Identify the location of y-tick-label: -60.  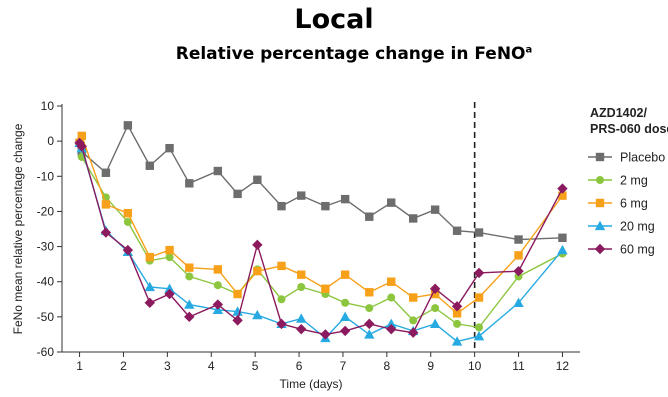
(46, 352).